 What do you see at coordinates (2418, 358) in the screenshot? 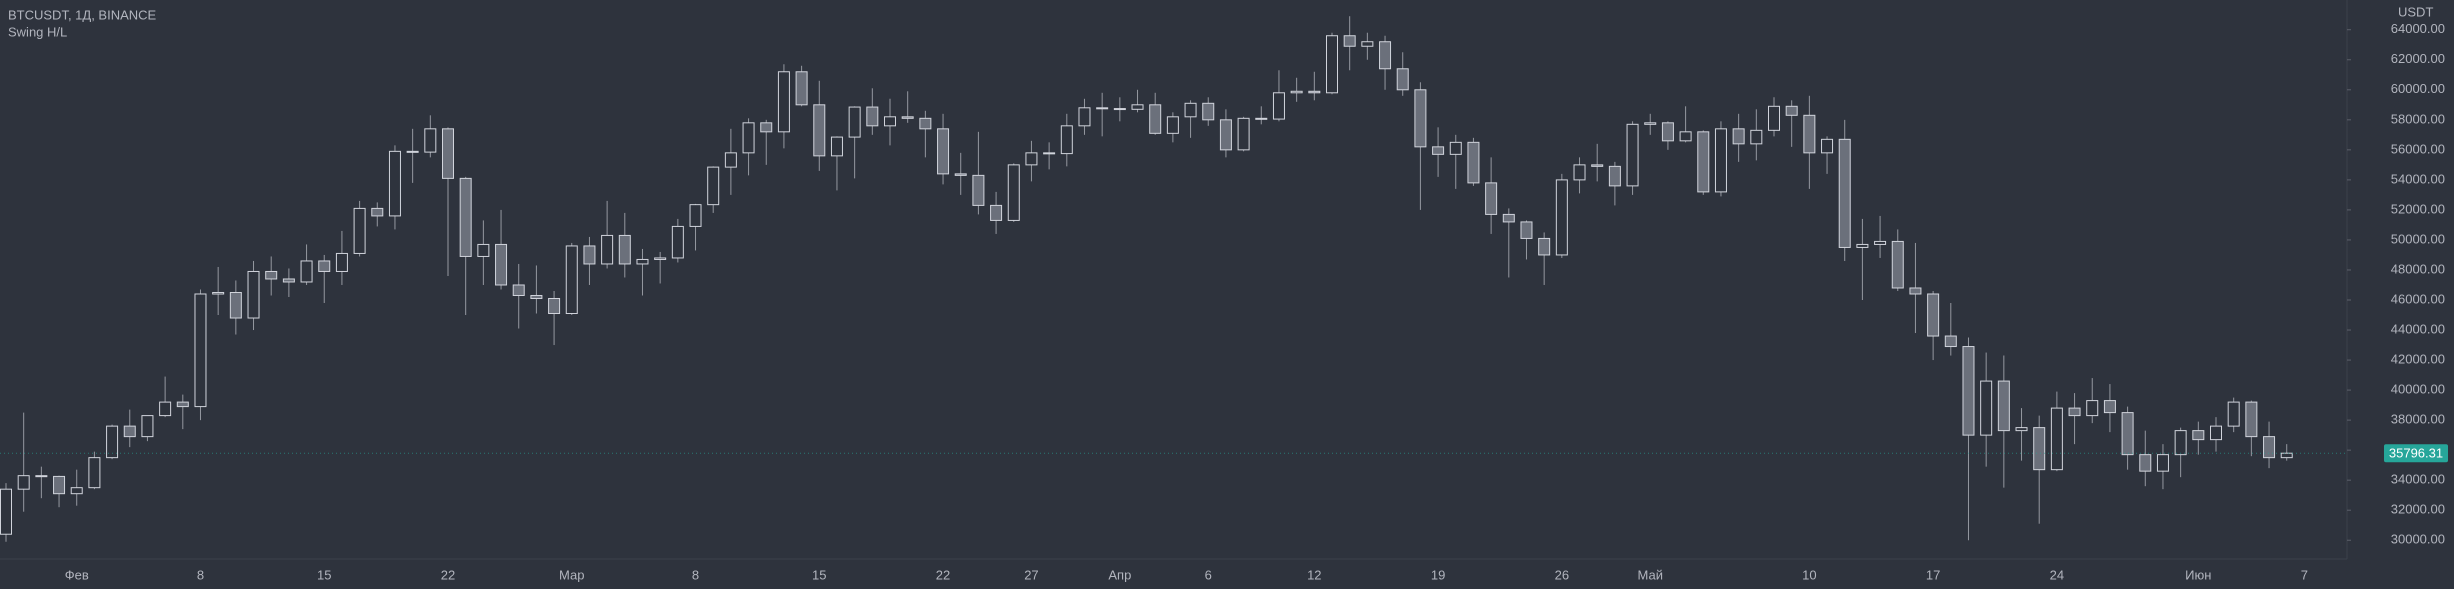
I see `y-tick-label: 42000.00` at bounding box center [2418, 358].